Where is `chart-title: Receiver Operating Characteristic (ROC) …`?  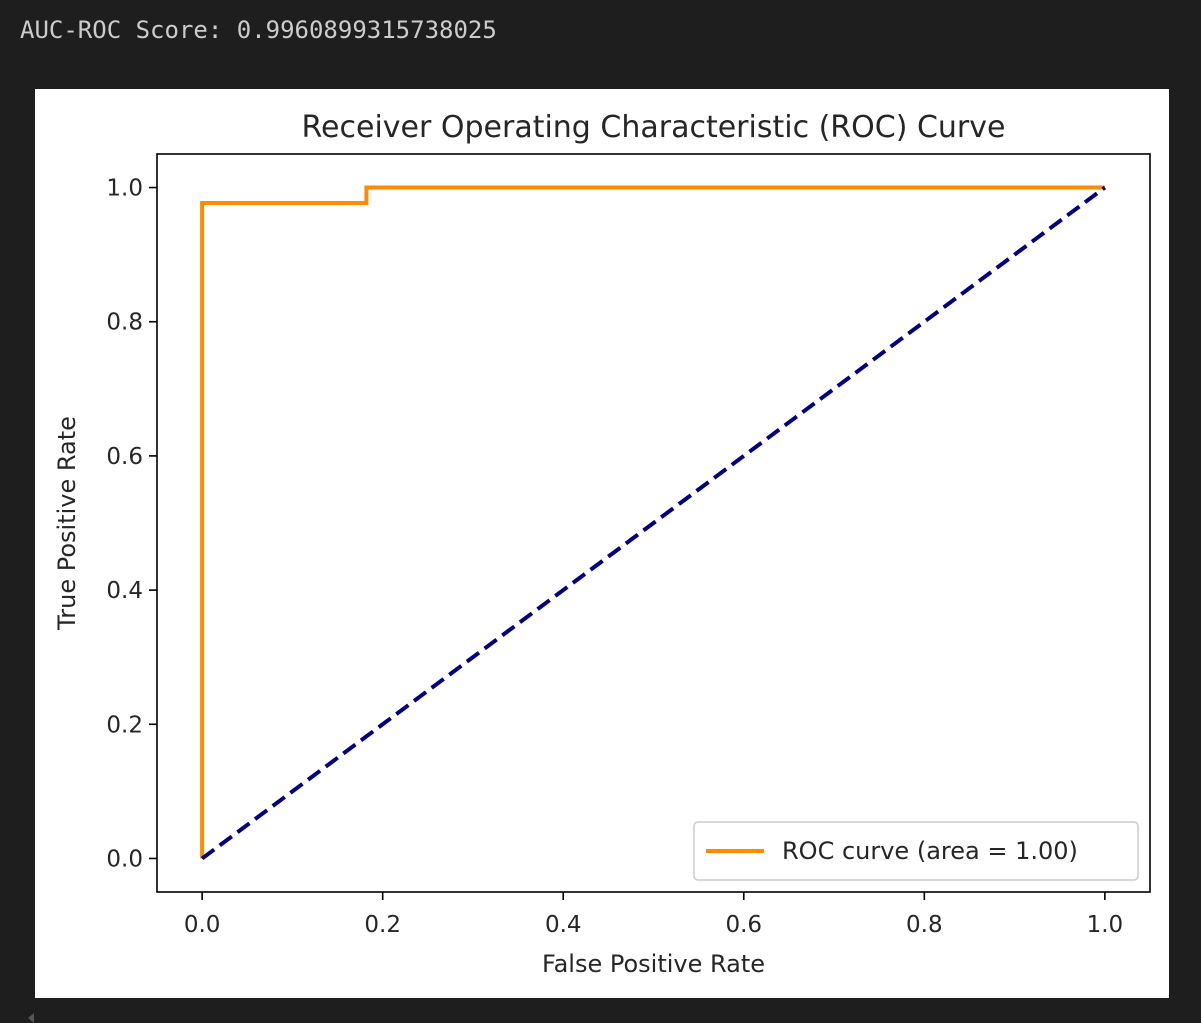 chart-title: Receiver Operating Characteristic (ROC) … is located at coordinates (654, 127).